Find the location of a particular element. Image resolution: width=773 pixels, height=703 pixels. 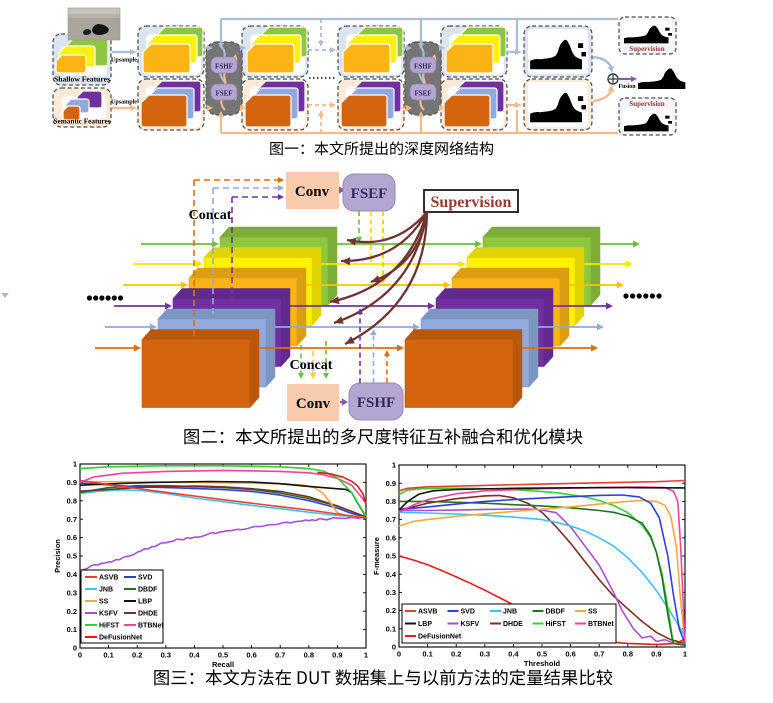

svg-text: Semantic Features is located at coordinates (82, 122).